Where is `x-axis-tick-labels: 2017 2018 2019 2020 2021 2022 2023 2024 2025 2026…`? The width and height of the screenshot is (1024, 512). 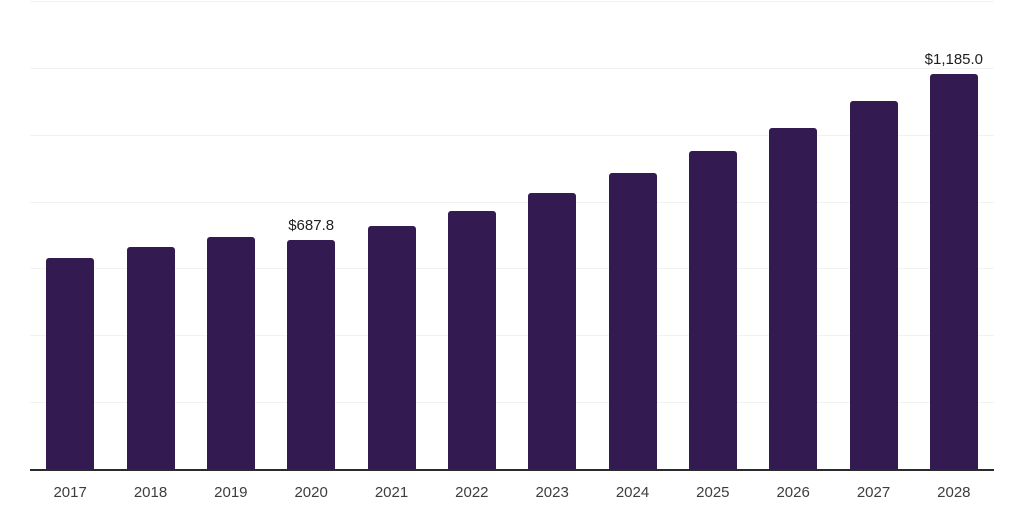 x-axis-tick-labels: 2017 2018 2019 2020 2021 2022 2023 2024 2025 2026… is located at coordinates (512, 494).